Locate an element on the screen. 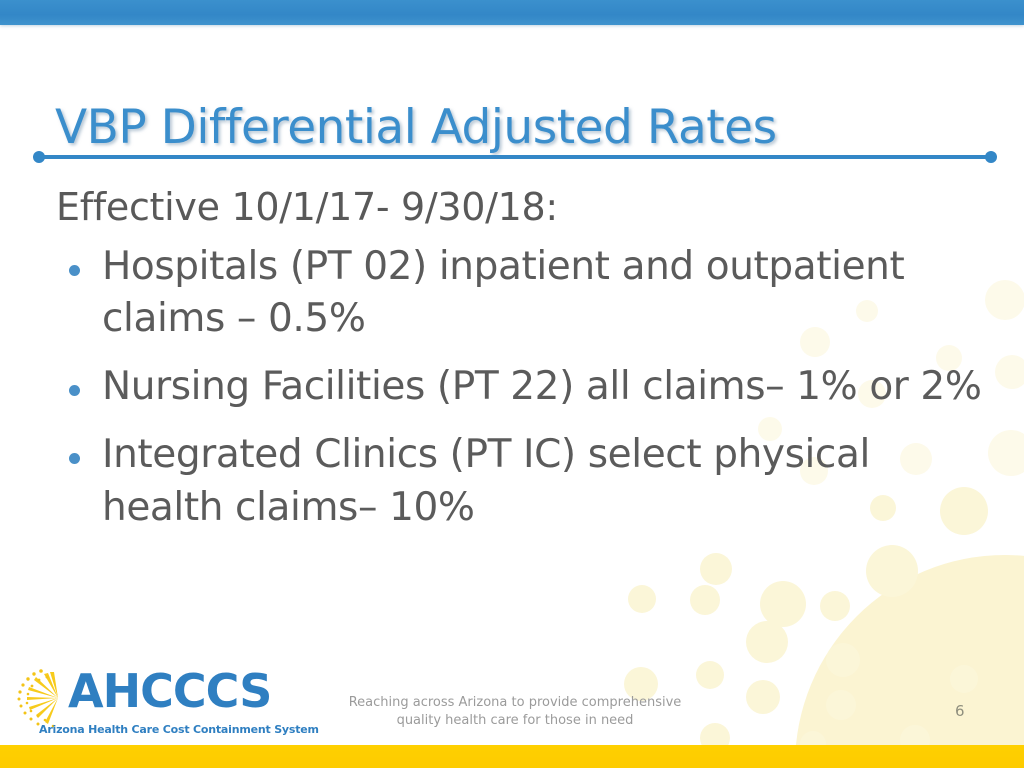 The image size is (1024, 768). effective-date-line: Effective 10/1/17- 9/30/18: is located at coordinates (307, 207).